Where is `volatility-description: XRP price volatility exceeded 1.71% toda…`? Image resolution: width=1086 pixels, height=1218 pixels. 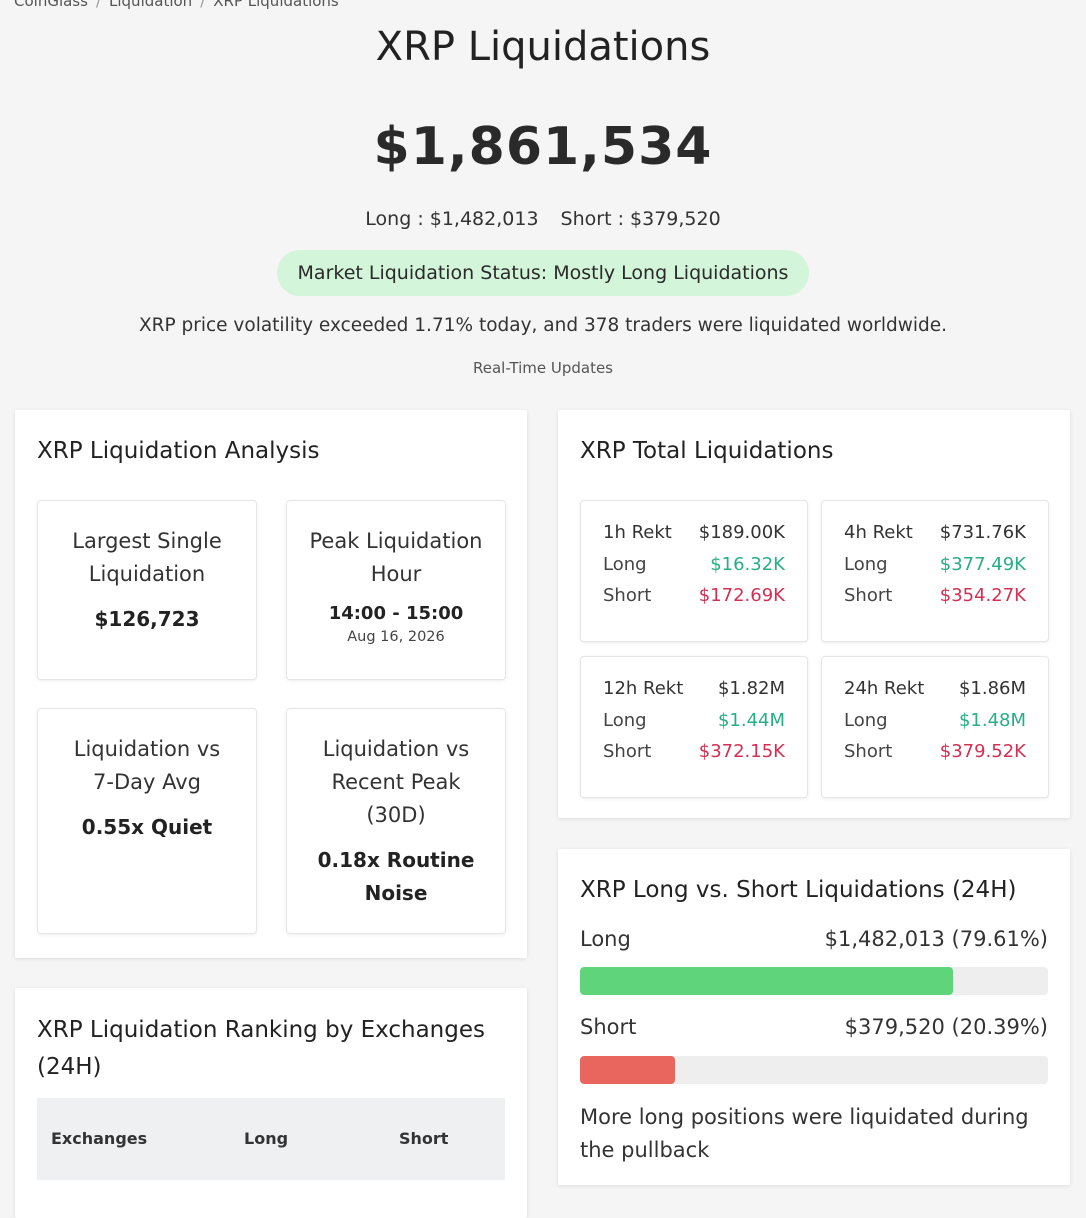 volatility-description: XRP price volatility exceeded 1.71% toda… is located at coordinates (543, 325).